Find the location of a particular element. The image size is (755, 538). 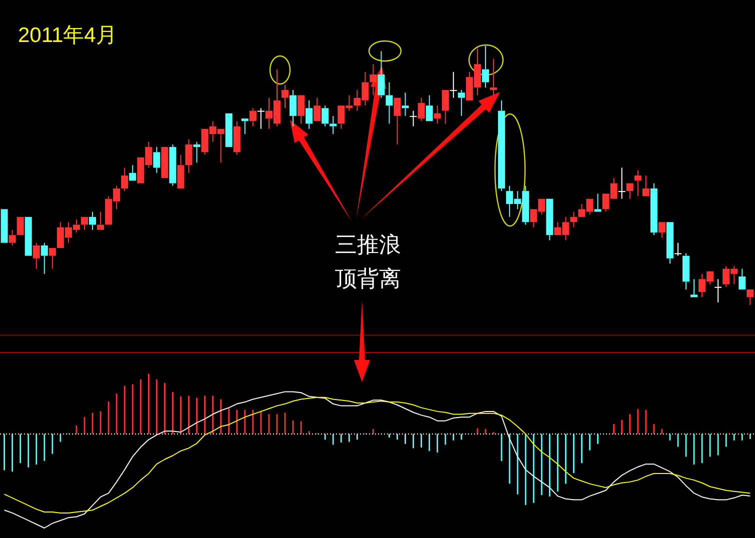

annotation: 顶背离 is located at coordinates (368, 278).